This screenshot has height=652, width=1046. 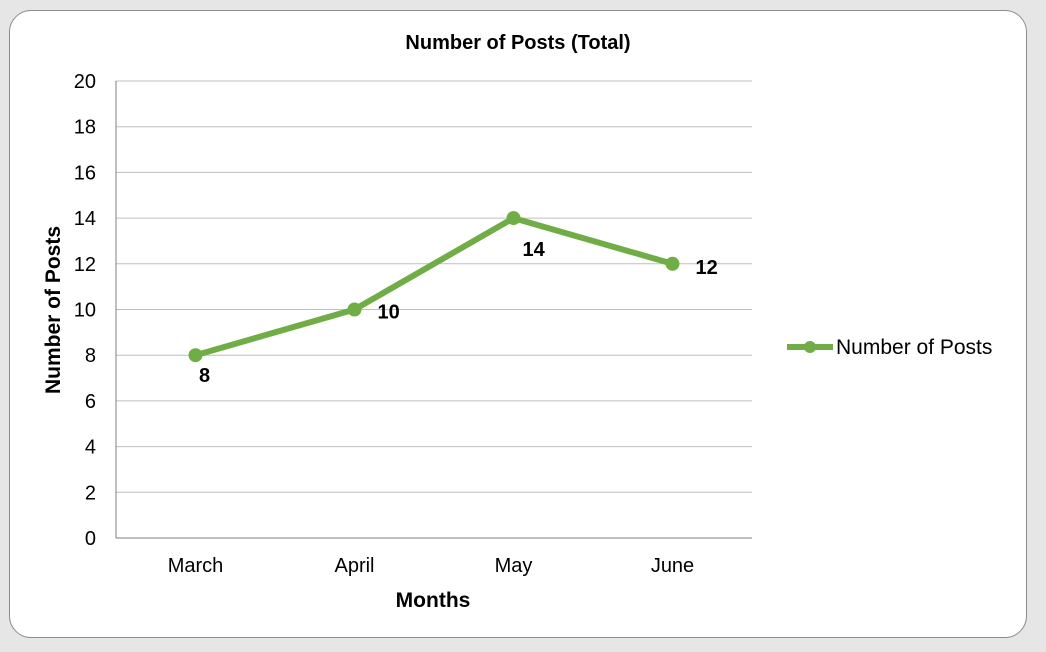 I want to click on x-tick-label: April, so click(x=354, y=566).